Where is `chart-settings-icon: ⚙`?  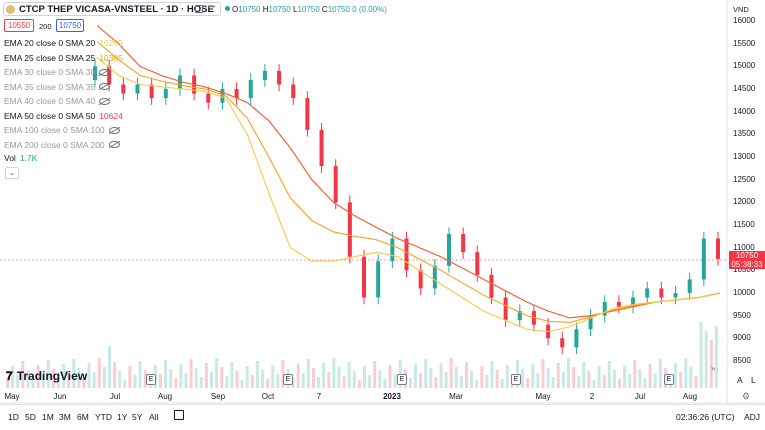 chart-settings-icon: ⚙ is located at coordinates (746, 396).